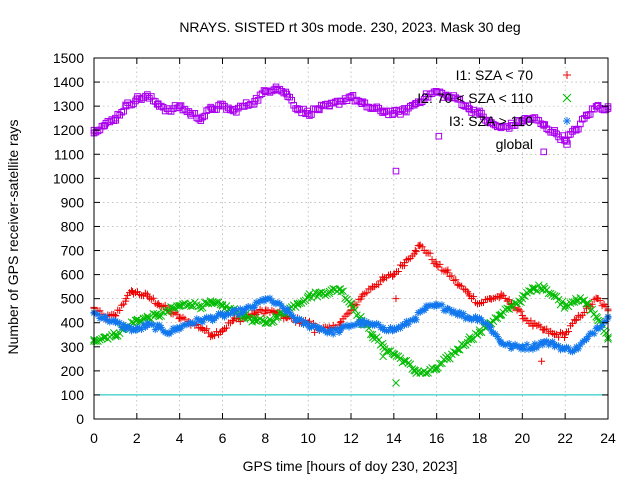  Describe the element at coordinates (565, 438) in the screenshot. I see `x-tick-label: 22` at that location.